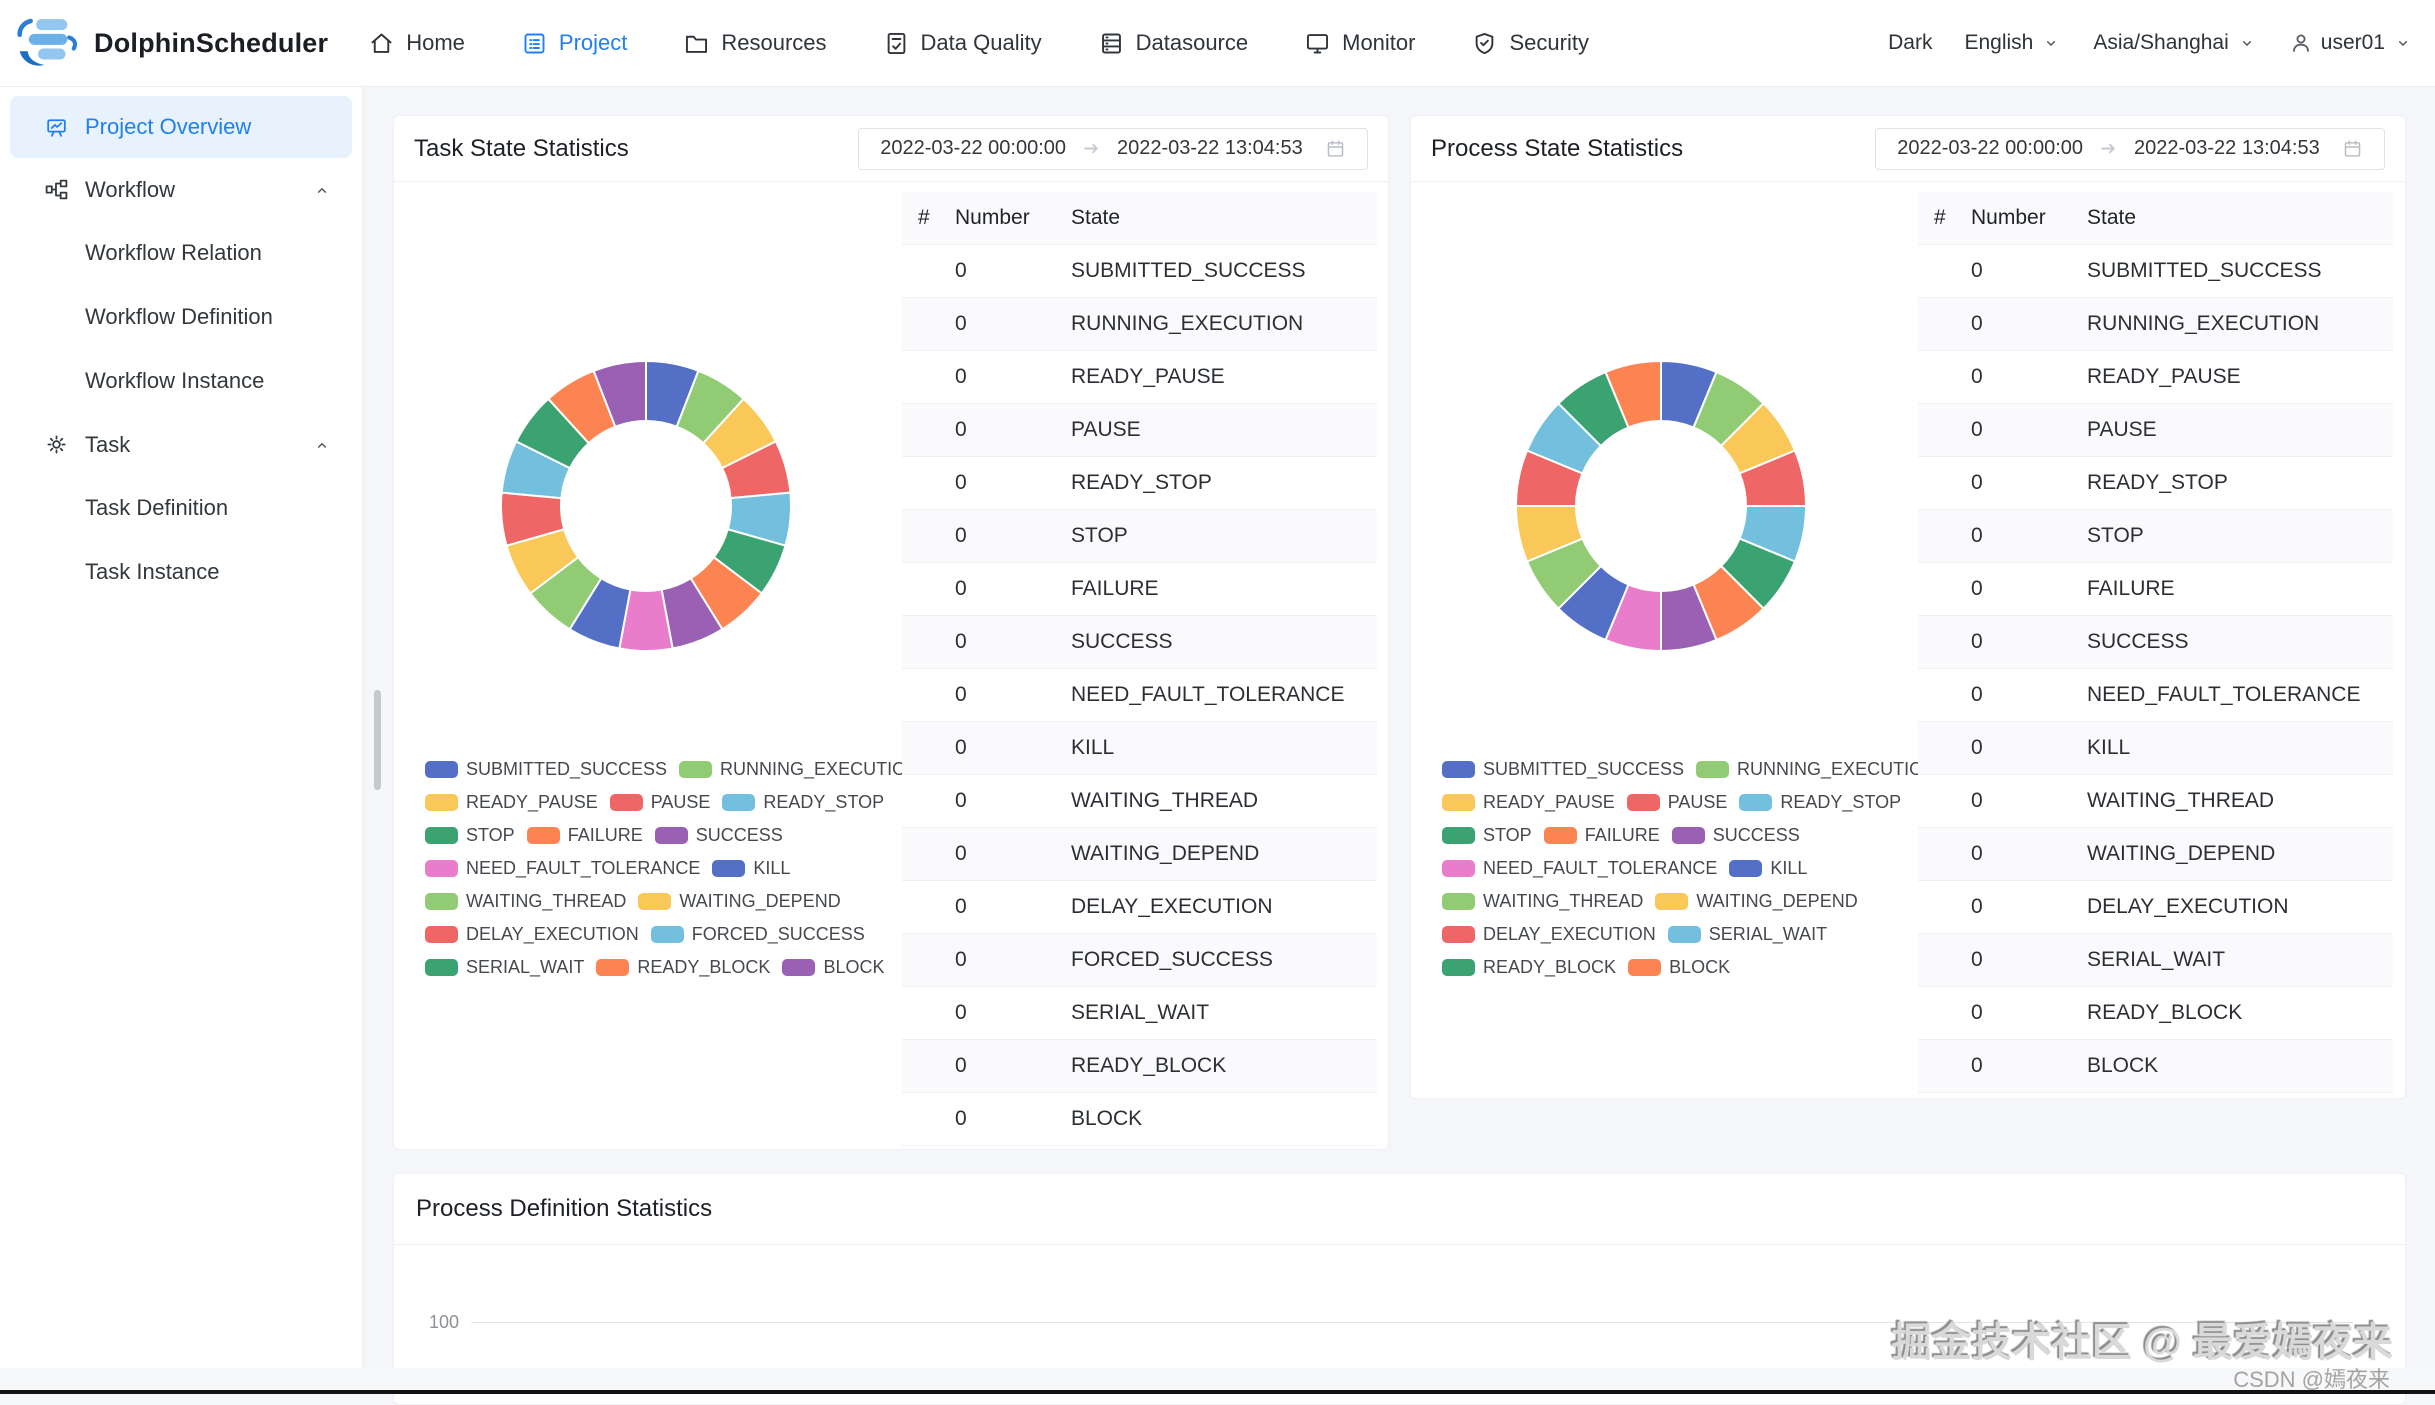  What do you see at coordinates (2155, 430) in the screenshot?
I see `table-row: 0 PAUSE` at bounding box center [2155, 430].